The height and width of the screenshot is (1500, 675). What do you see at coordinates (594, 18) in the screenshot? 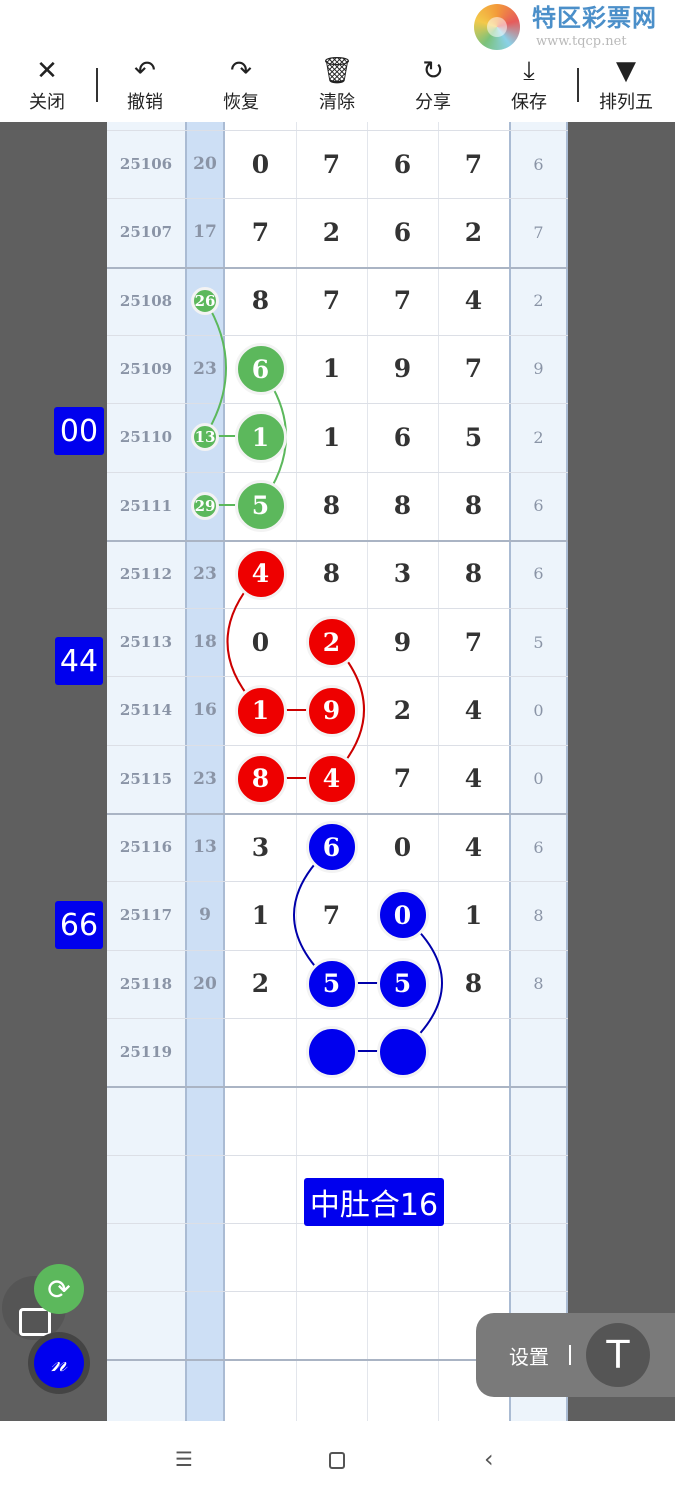
I see `logo-title: 特区彩票网` at bounding box center [594, 18].